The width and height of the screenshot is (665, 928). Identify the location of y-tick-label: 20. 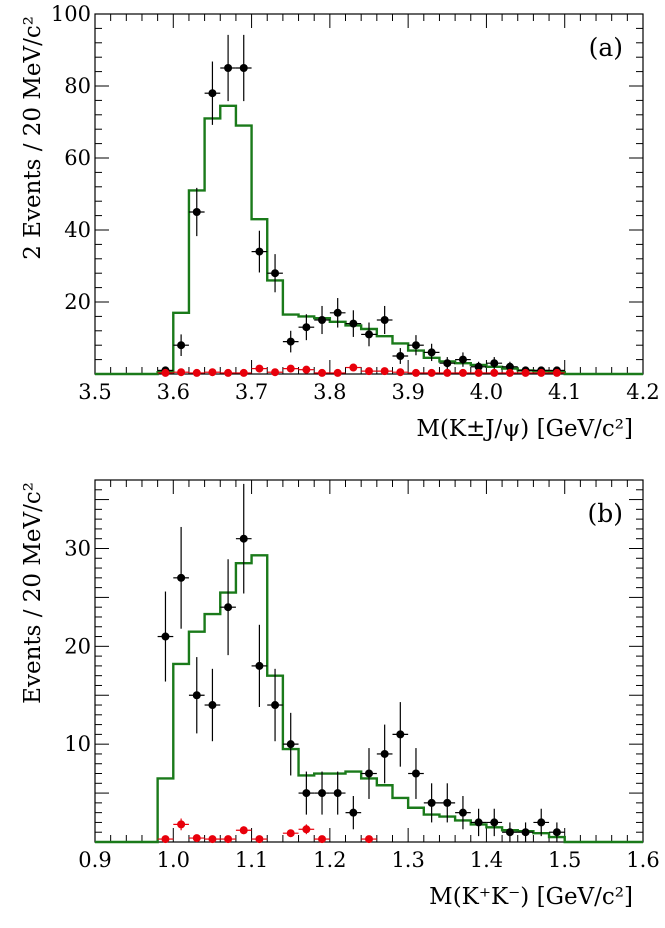
(77, 302).